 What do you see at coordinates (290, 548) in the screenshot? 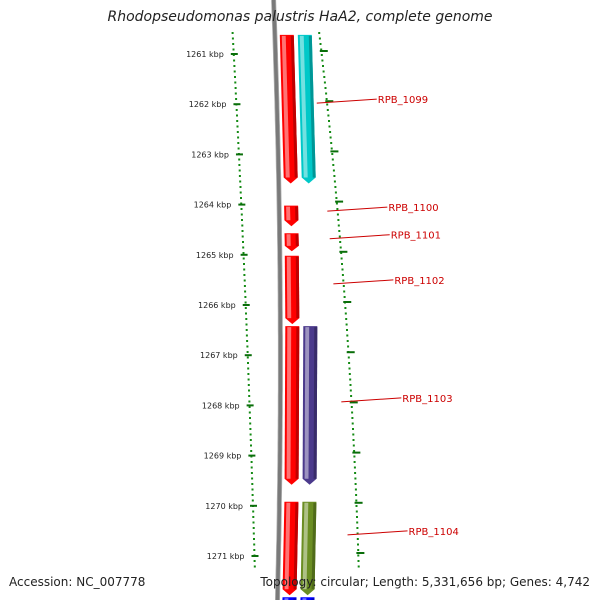
I see `gene-feature` at bounding box center [290, 548].